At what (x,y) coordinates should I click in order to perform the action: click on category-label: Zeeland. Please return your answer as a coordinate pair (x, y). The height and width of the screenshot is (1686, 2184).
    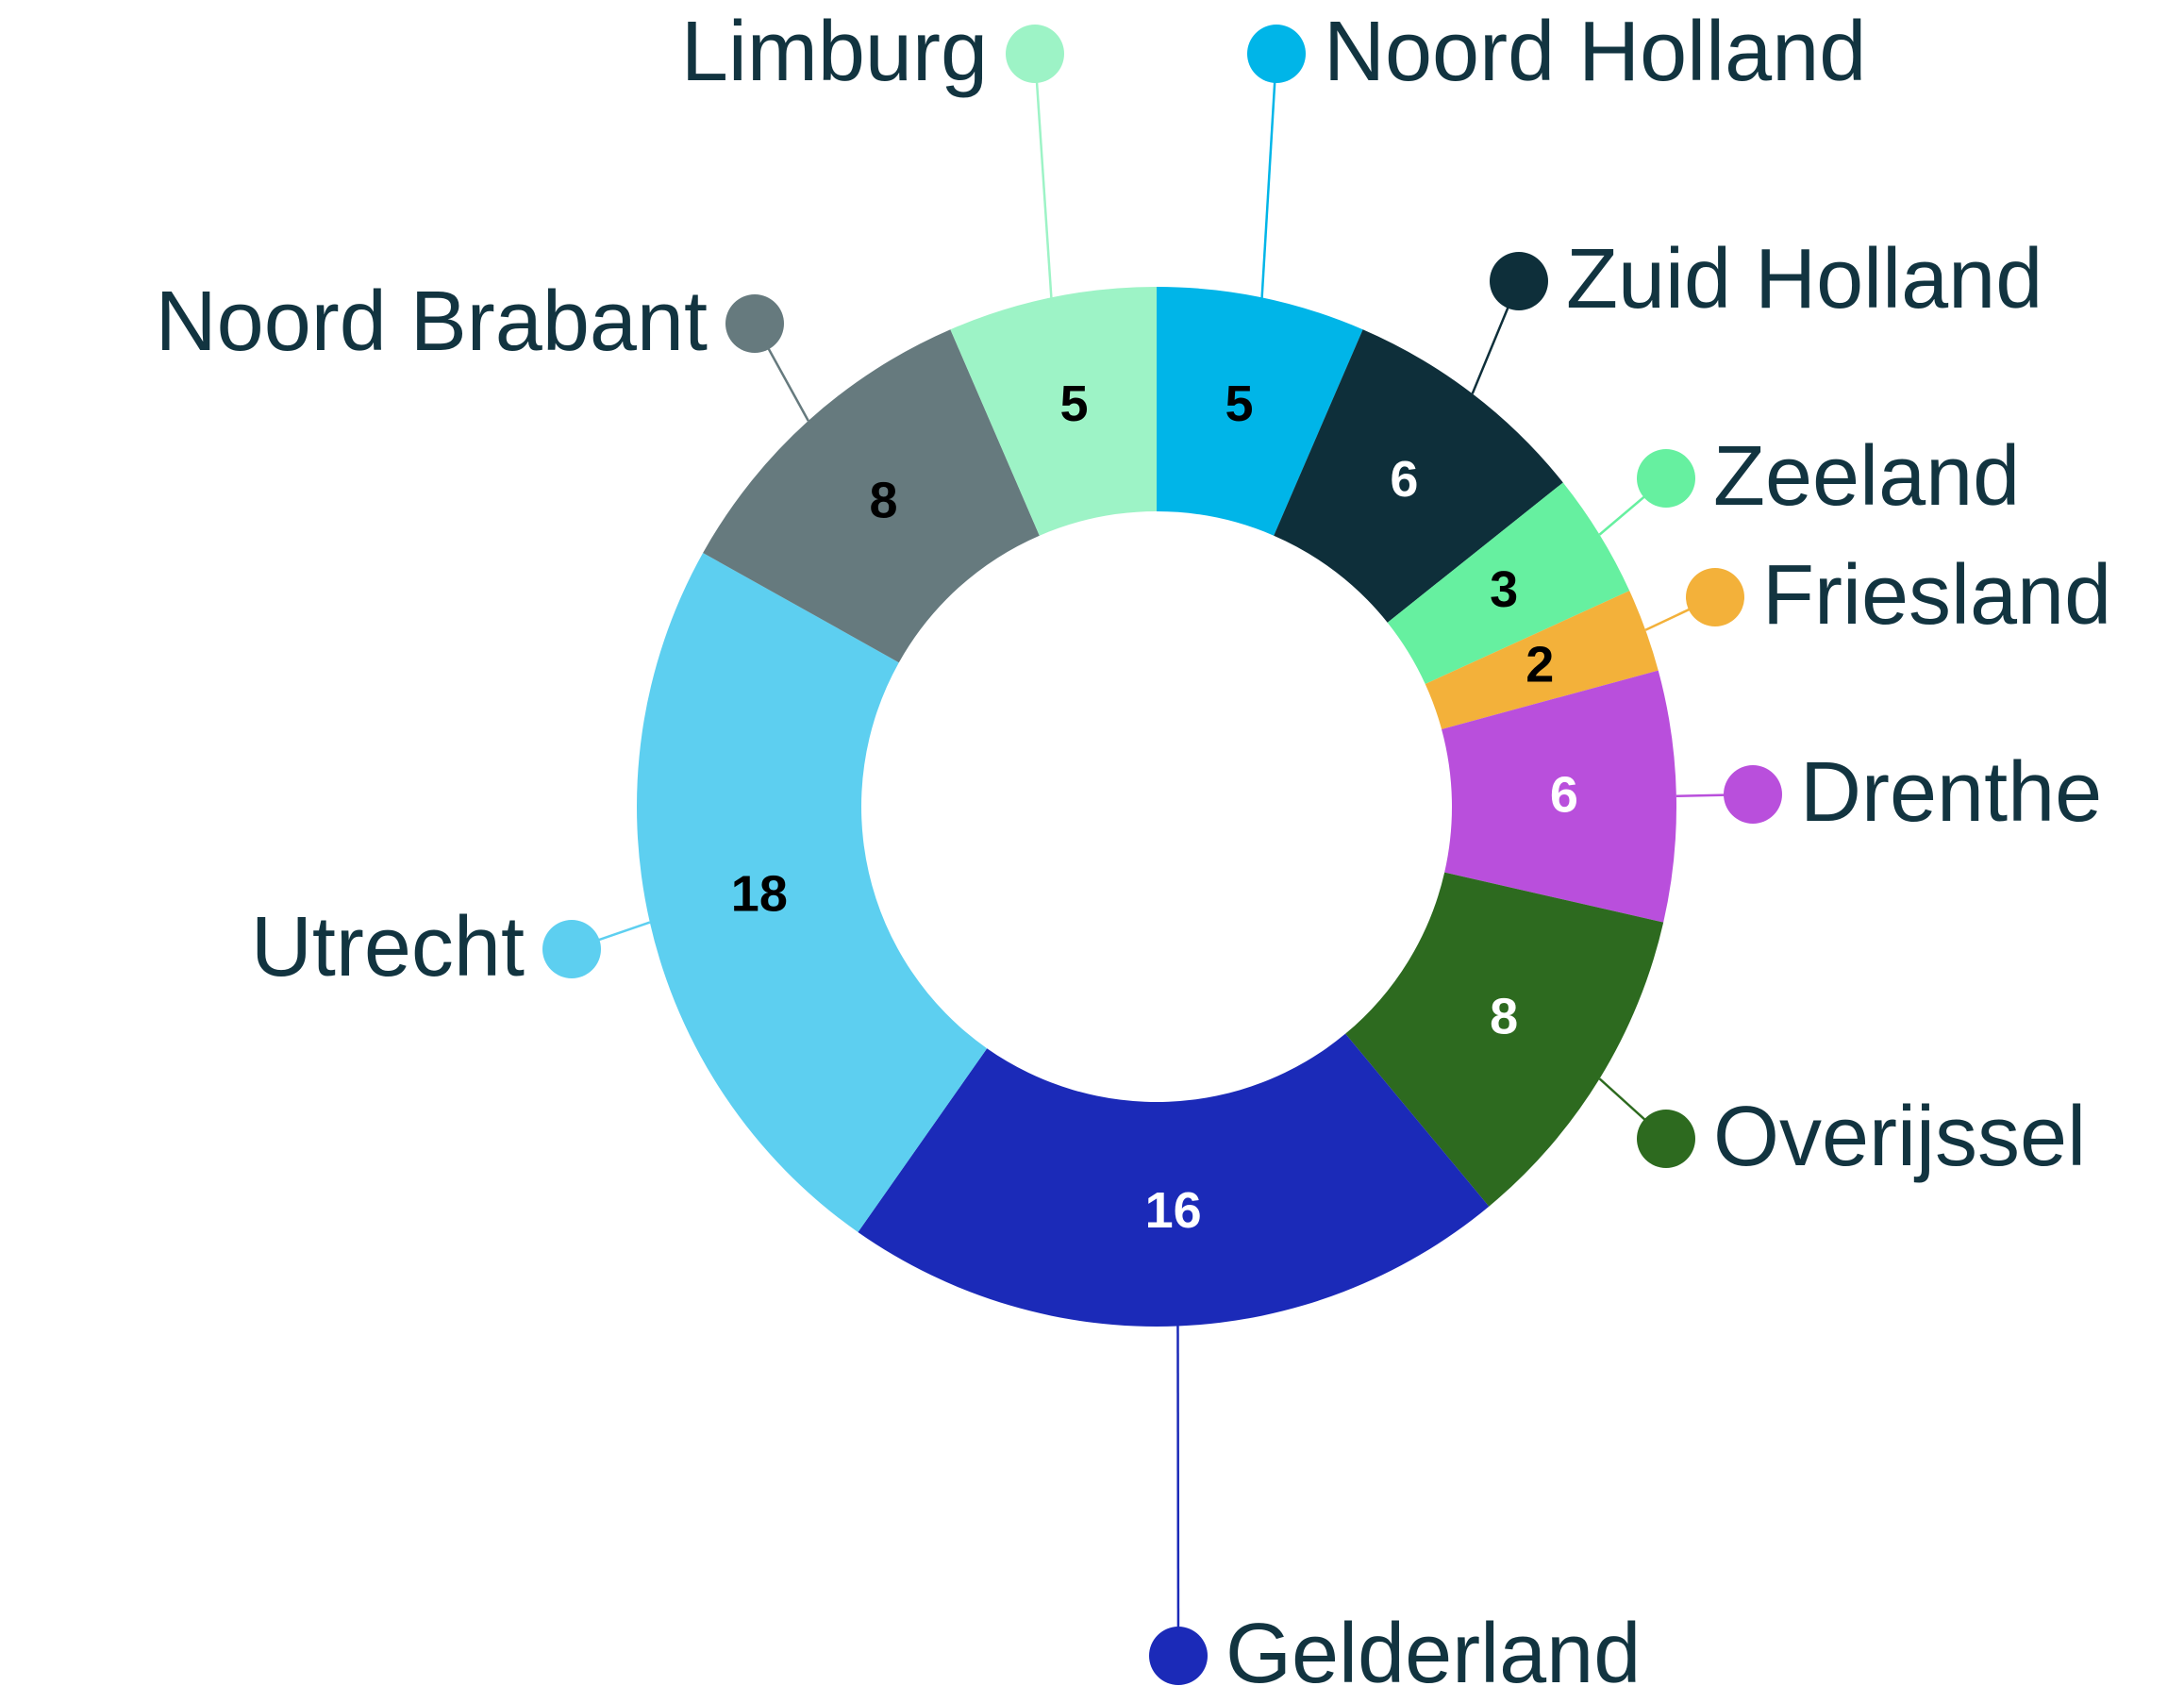
    Looking at the image, I should click on (1866, 476).